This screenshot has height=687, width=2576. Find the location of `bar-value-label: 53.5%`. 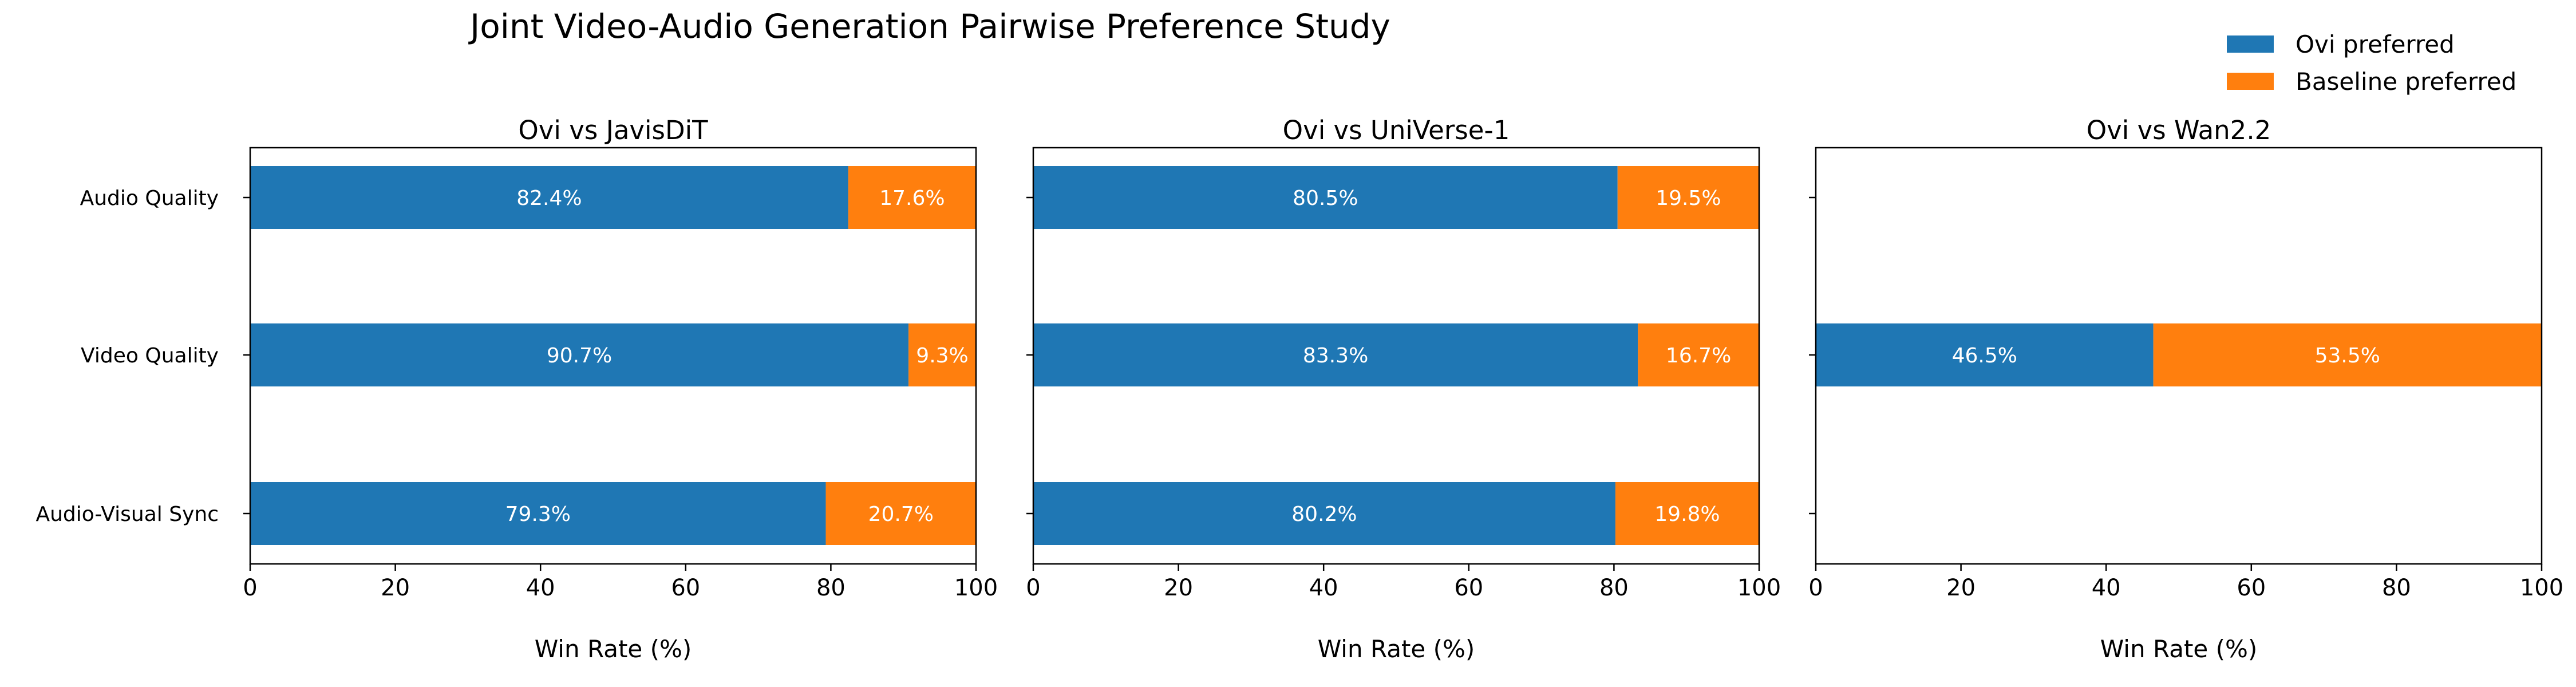

bar-value-label: 53.5% is located at coordinates (2347, 356).